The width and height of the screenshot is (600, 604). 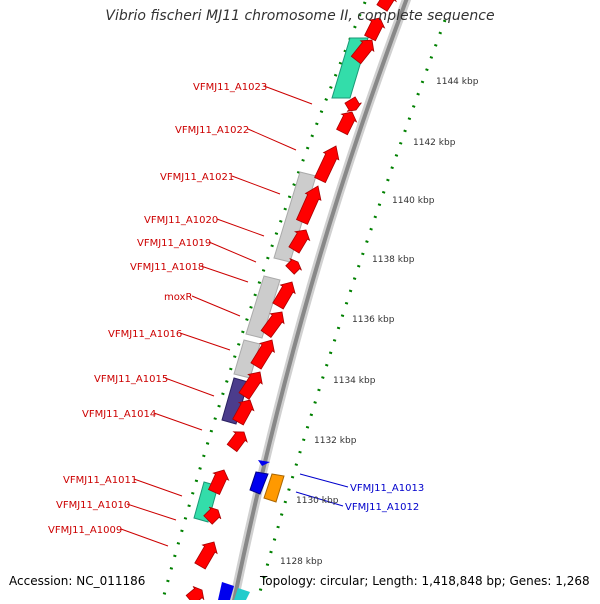 I want to click on right-gene-labels: VFMJ11_A1013 VFMJ11_A1012, so click(x=359, y=493).